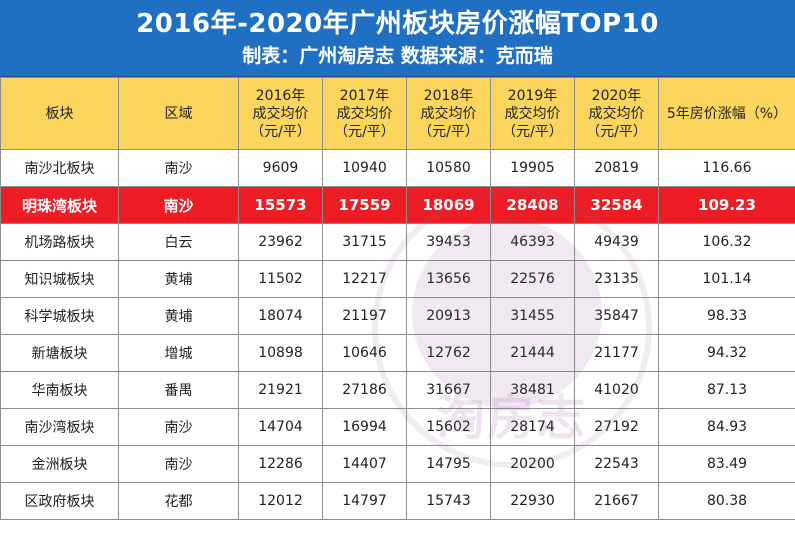 This screenshot has height=533, width=795. Describe the element at coordinates (448, 353) in the screenshot. I see `cell-y2018: 12762` at that location.